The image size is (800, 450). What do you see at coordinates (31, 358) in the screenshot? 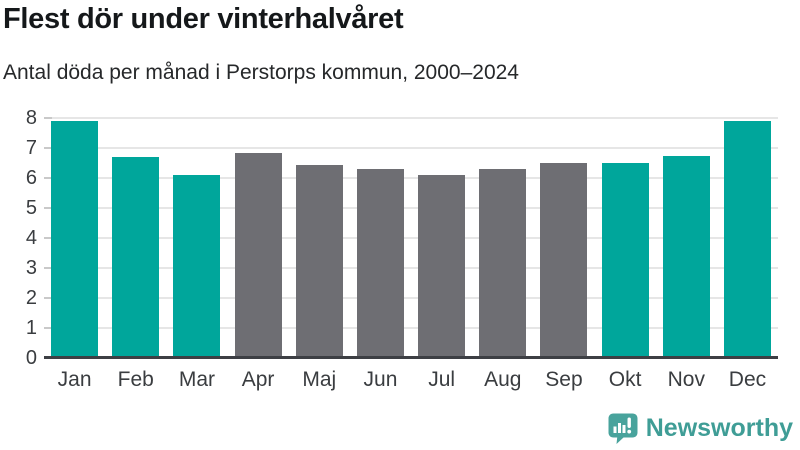
I see `y-tick-label: 0` at bounding box center [31, 358].